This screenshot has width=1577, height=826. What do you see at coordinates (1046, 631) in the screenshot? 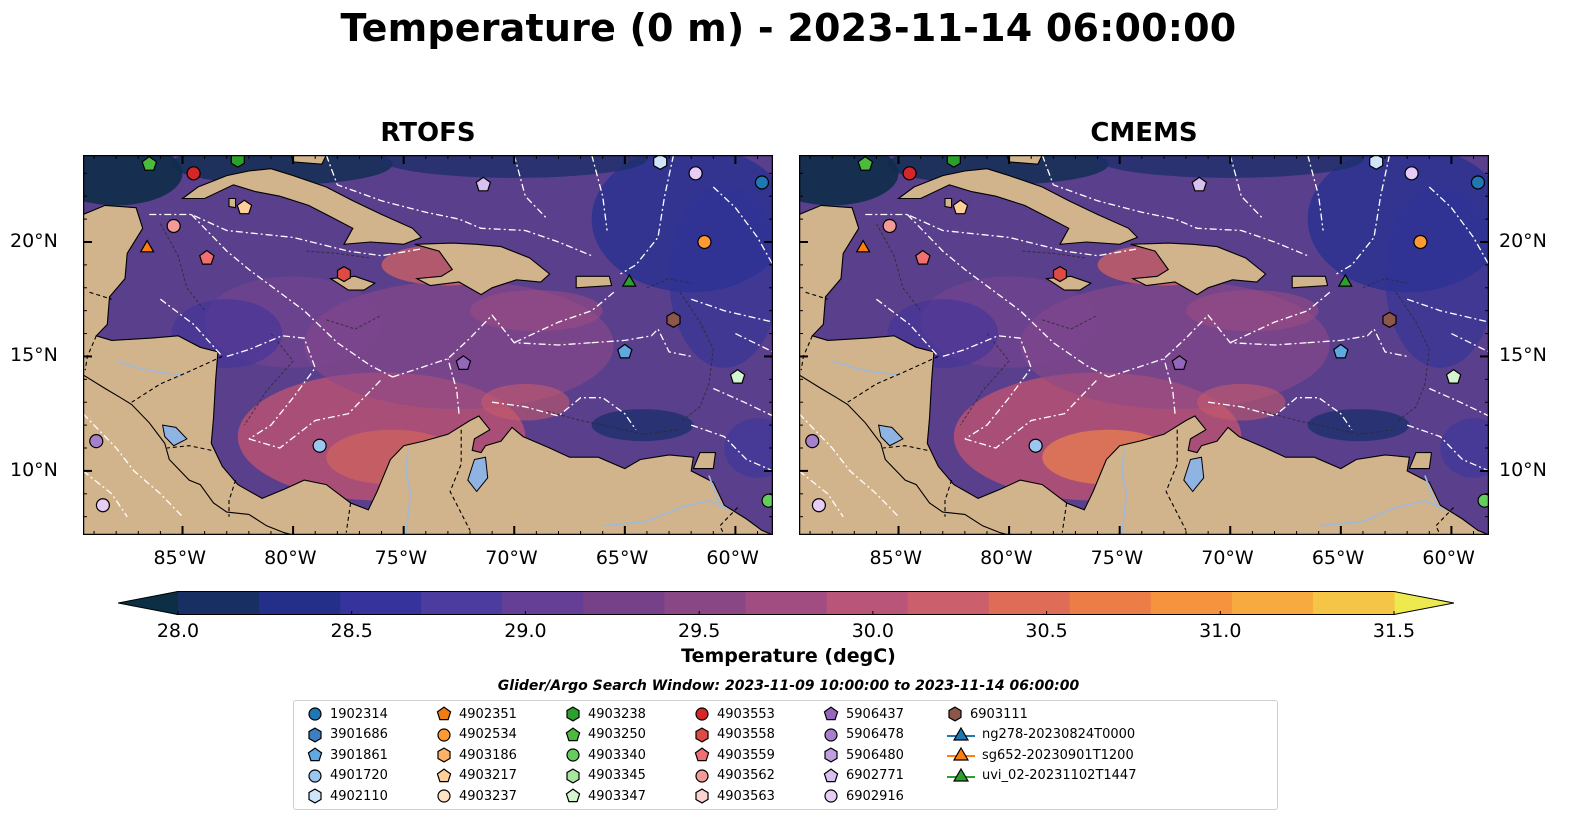
I see `colorbar-tick-label: 30.5` at bounding box center [1046, 631].